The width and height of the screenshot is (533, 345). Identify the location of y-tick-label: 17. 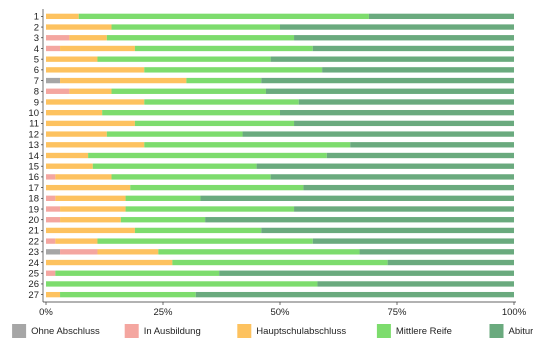
(33, 188).